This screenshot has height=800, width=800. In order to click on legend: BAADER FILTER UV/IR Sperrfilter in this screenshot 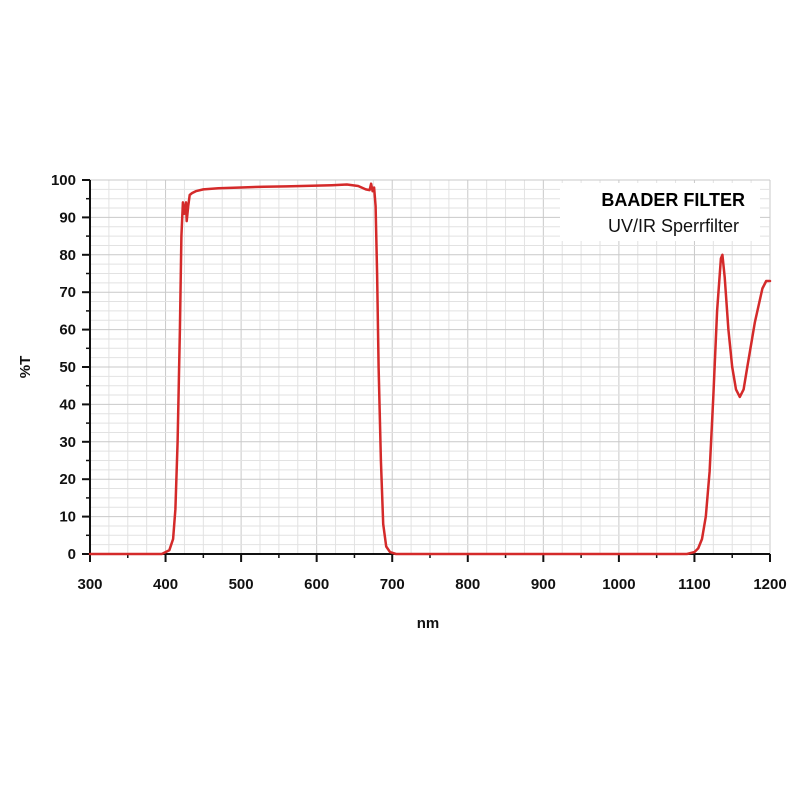, I will do `click(660, 212)`.